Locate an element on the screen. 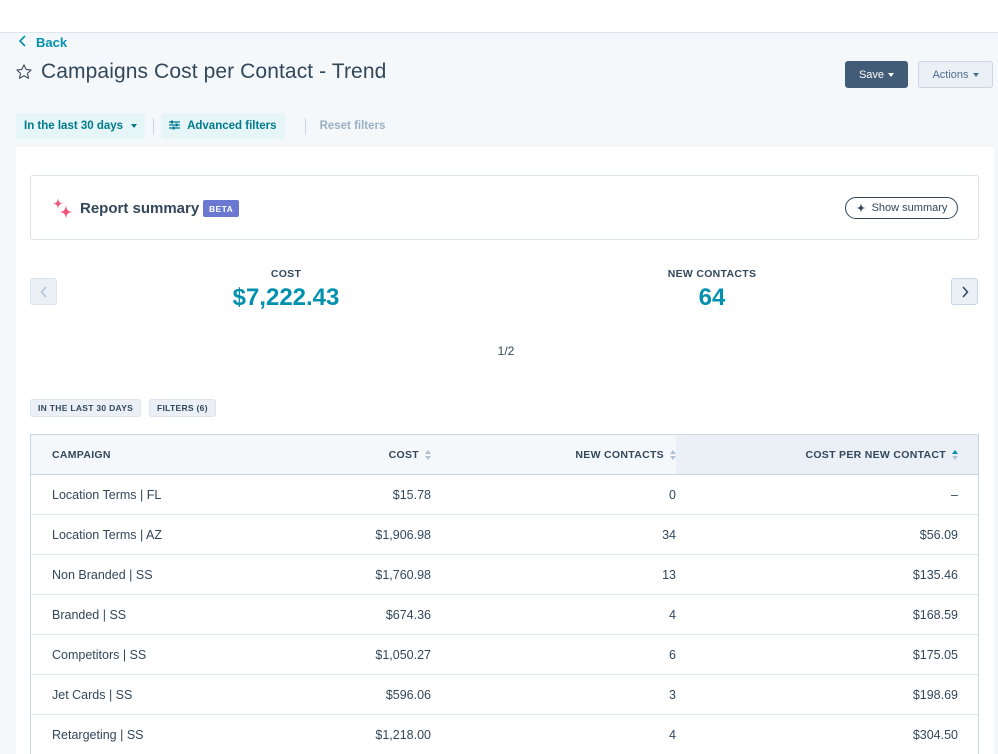 Image resolution: width=998 pixels, height=754 pixels. title-row: Campaigns Cost per Contact - Trend is located at coordinates (200, 72).